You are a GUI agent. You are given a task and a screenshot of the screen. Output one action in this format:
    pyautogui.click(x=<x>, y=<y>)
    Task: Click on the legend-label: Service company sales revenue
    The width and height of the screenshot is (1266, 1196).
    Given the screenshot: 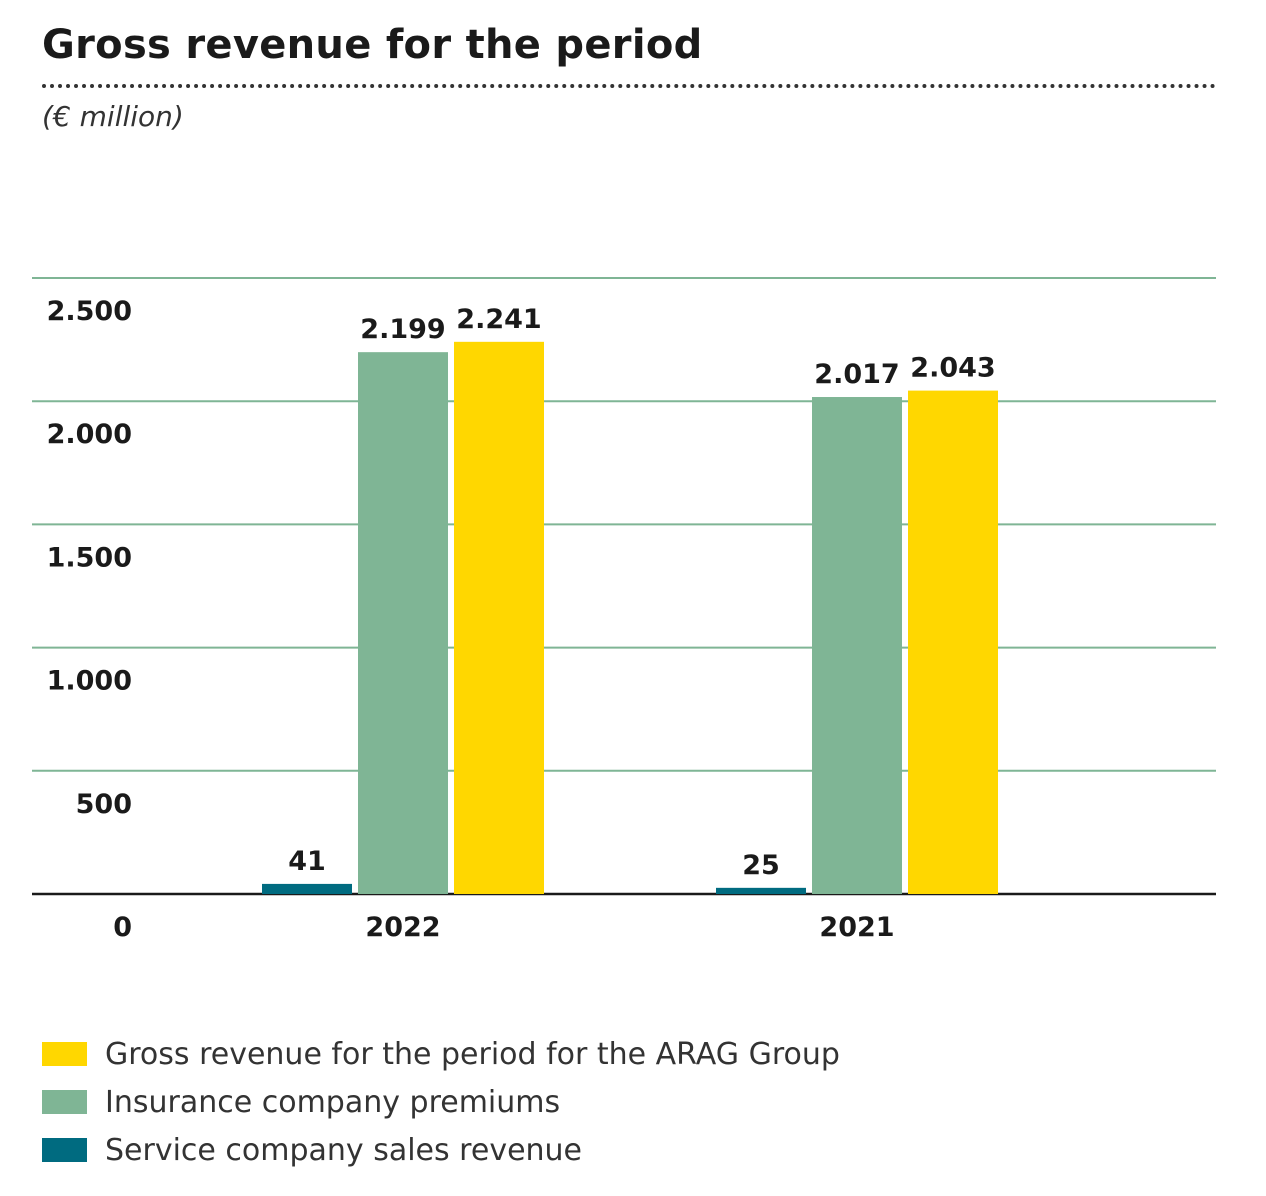 What is the action you would take?
    pyautogui.click(x=344, y=1150)
    